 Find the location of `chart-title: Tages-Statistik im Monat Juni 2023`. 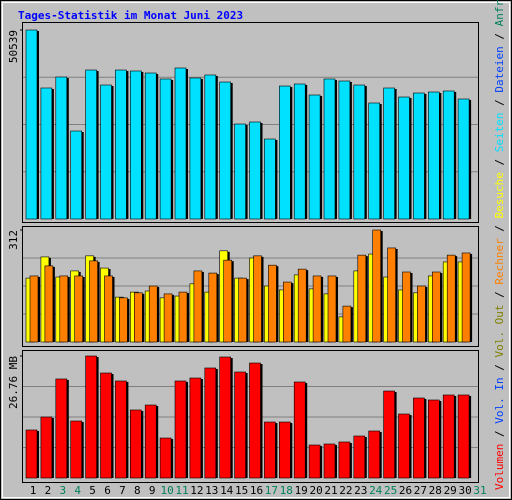

chart-title: Tages-Statistik im Monat Juni 2023 is located at coordinates (130, 15).